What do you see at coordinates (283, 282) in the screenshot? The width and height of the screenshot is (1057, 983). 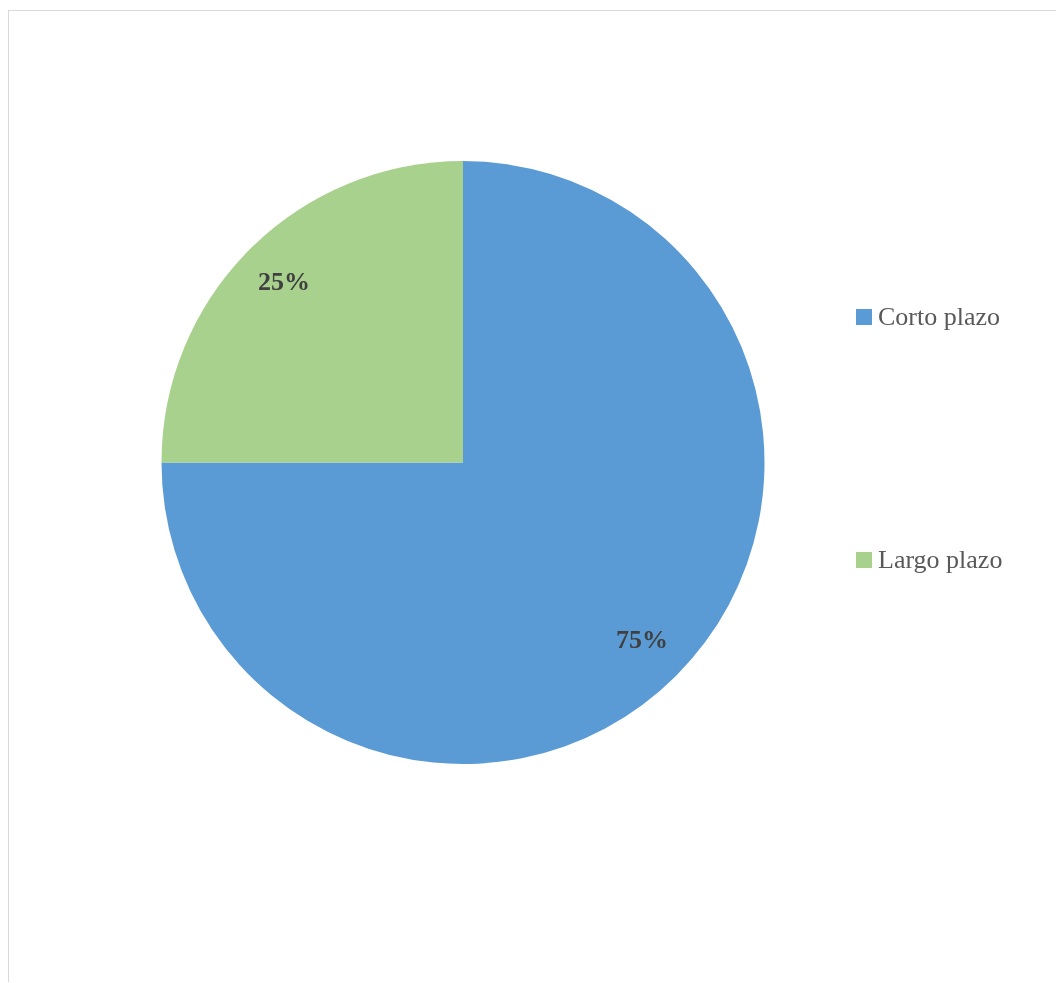 I see `data-label: 25%` at bounding box center [283, 282].